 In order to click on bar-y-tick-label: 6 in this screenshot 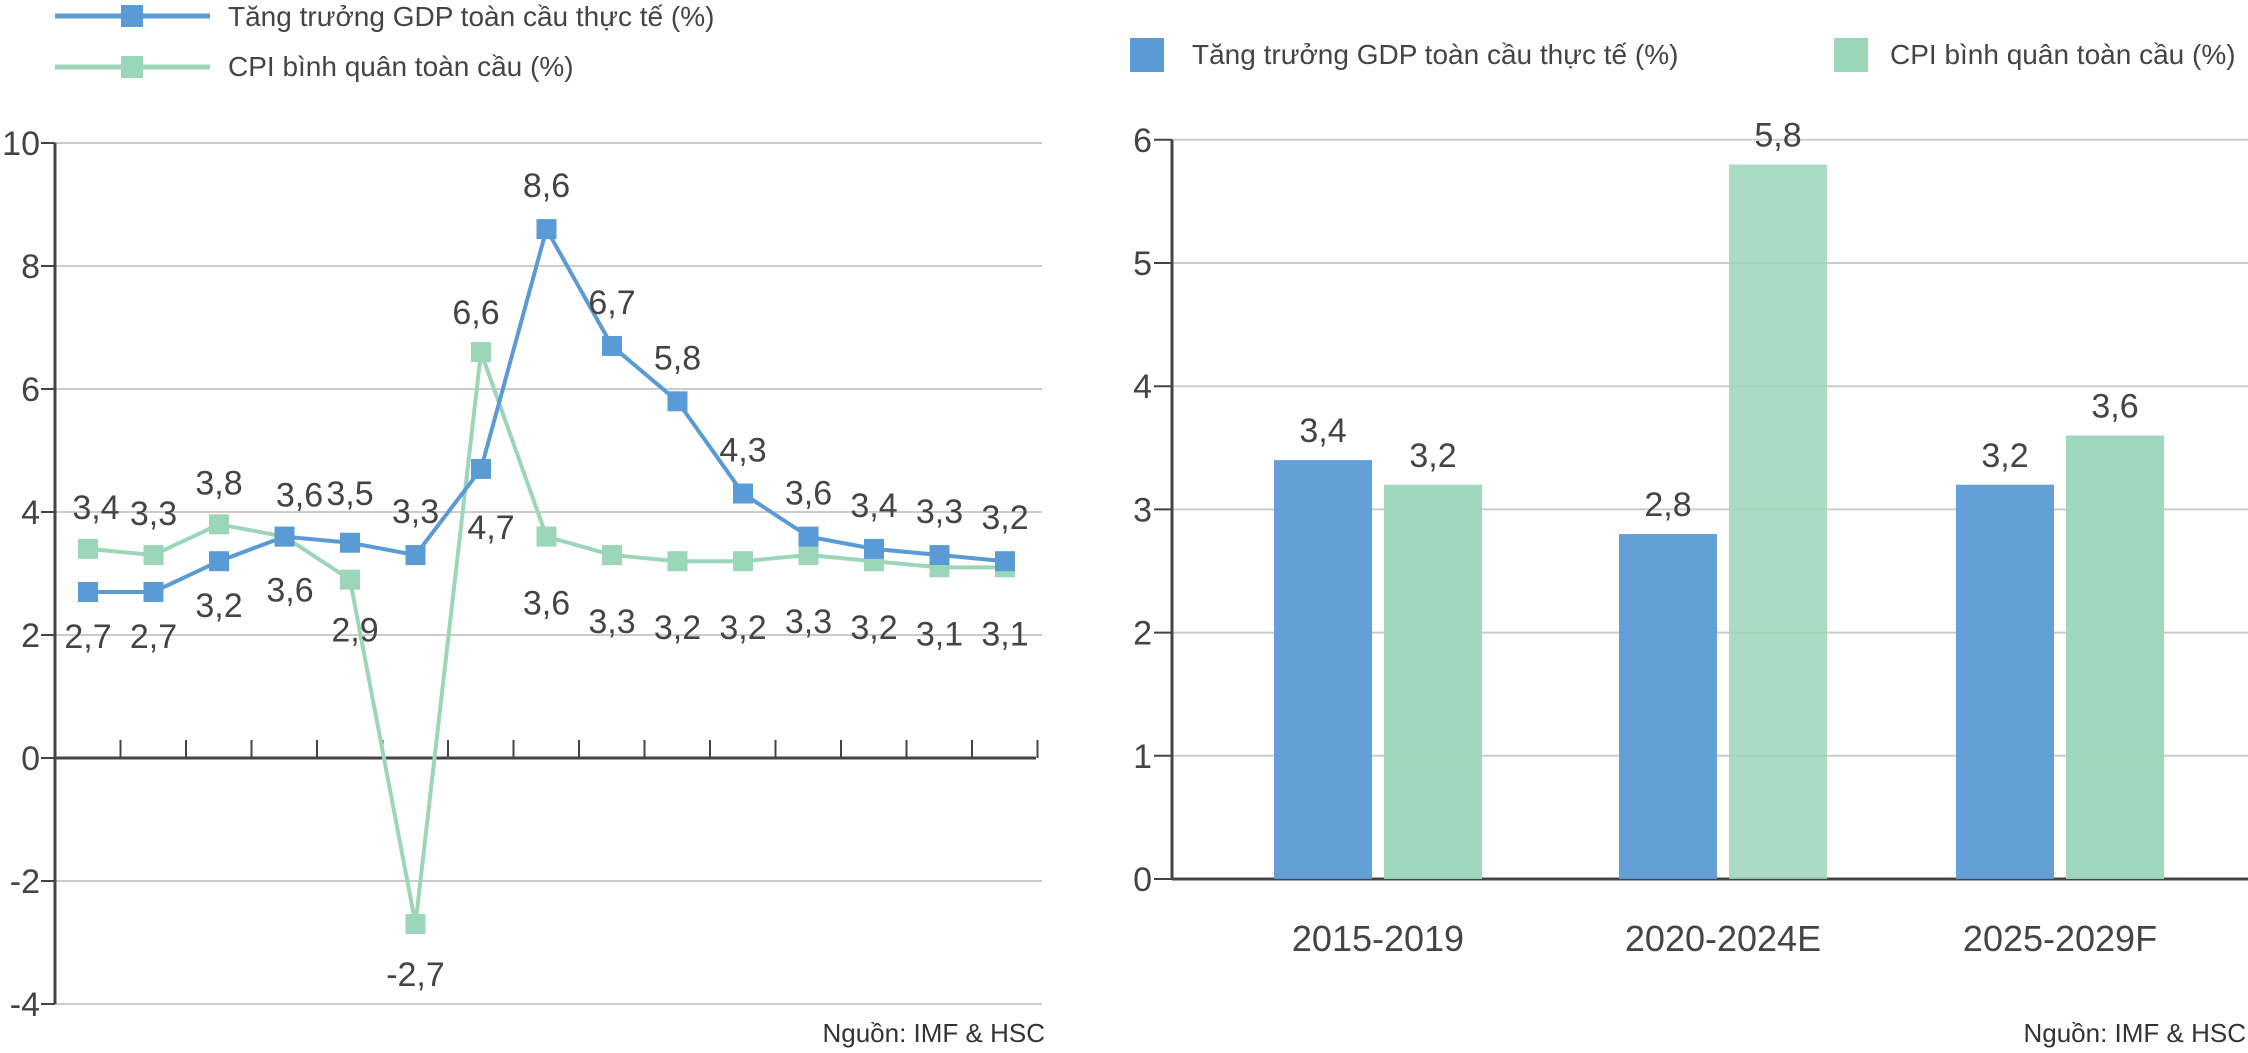, I will do `click(1142, 141)`.